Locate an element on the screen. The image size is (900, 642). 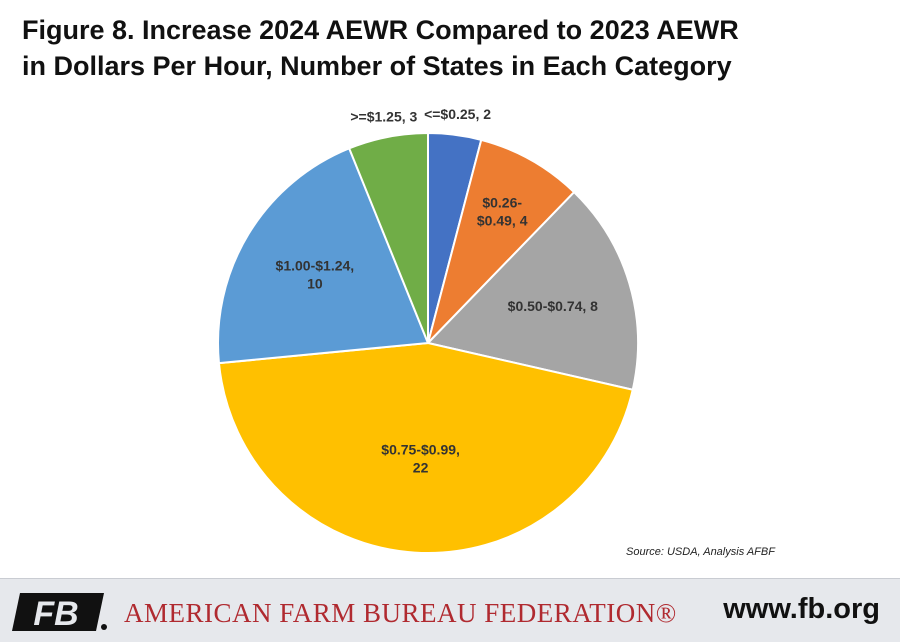
slice-label-0-line-0: <=$0.25, 2 is located at coordinates (457, 114).